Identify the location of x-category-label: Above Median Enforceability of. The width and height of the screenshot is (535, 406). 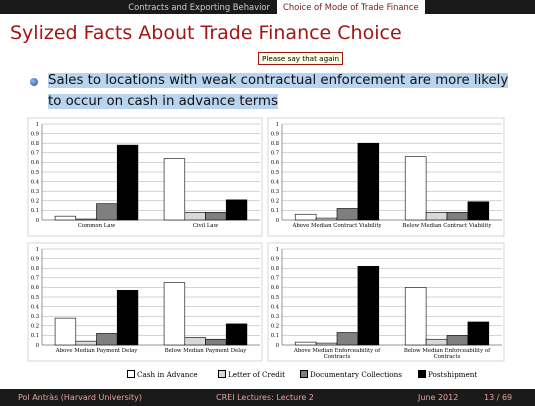
(337, 351).